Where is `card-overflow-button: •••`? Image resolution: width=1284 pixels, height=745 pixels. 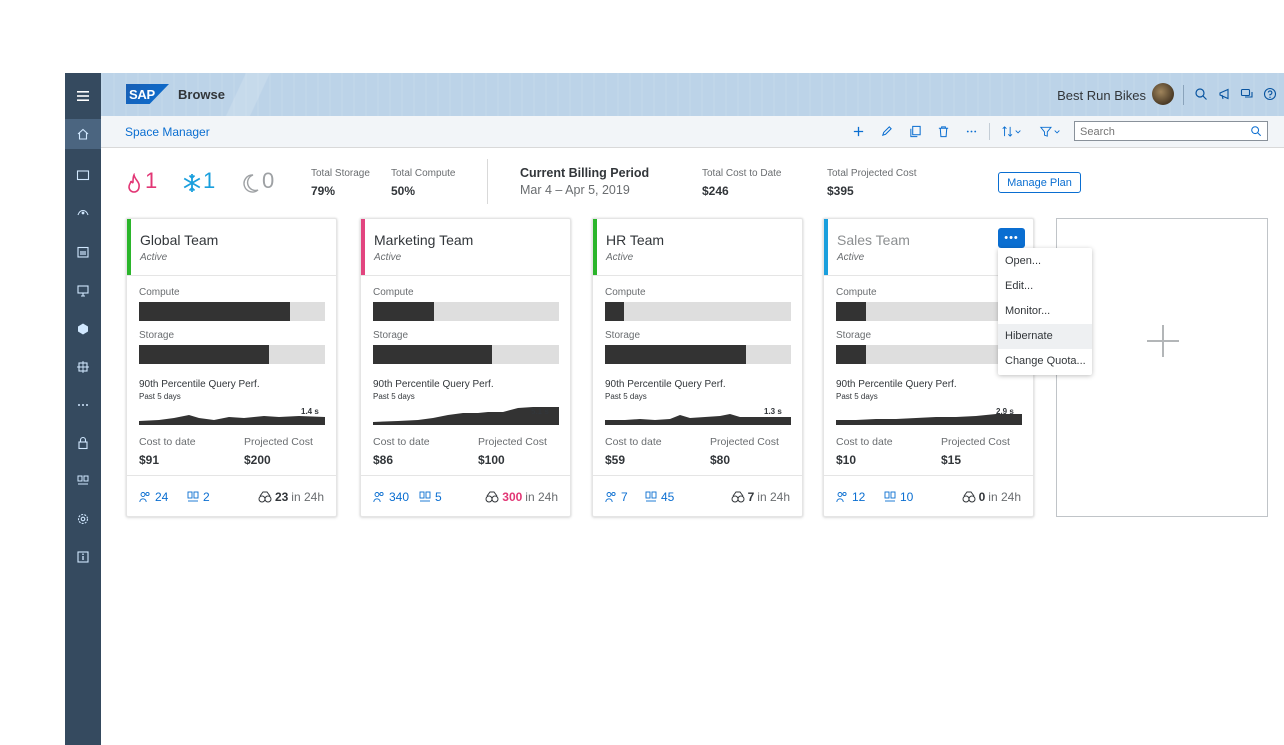
card-overflow-button: ••• is located at coordinates (1011, 238).